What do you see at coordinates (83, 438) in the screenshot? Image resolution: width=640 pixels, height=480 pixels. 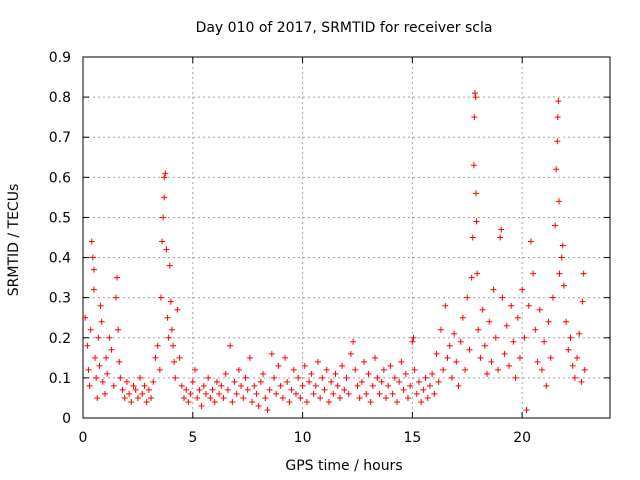 I see `x-tick-label: 0` at bounding box center [83, 438].